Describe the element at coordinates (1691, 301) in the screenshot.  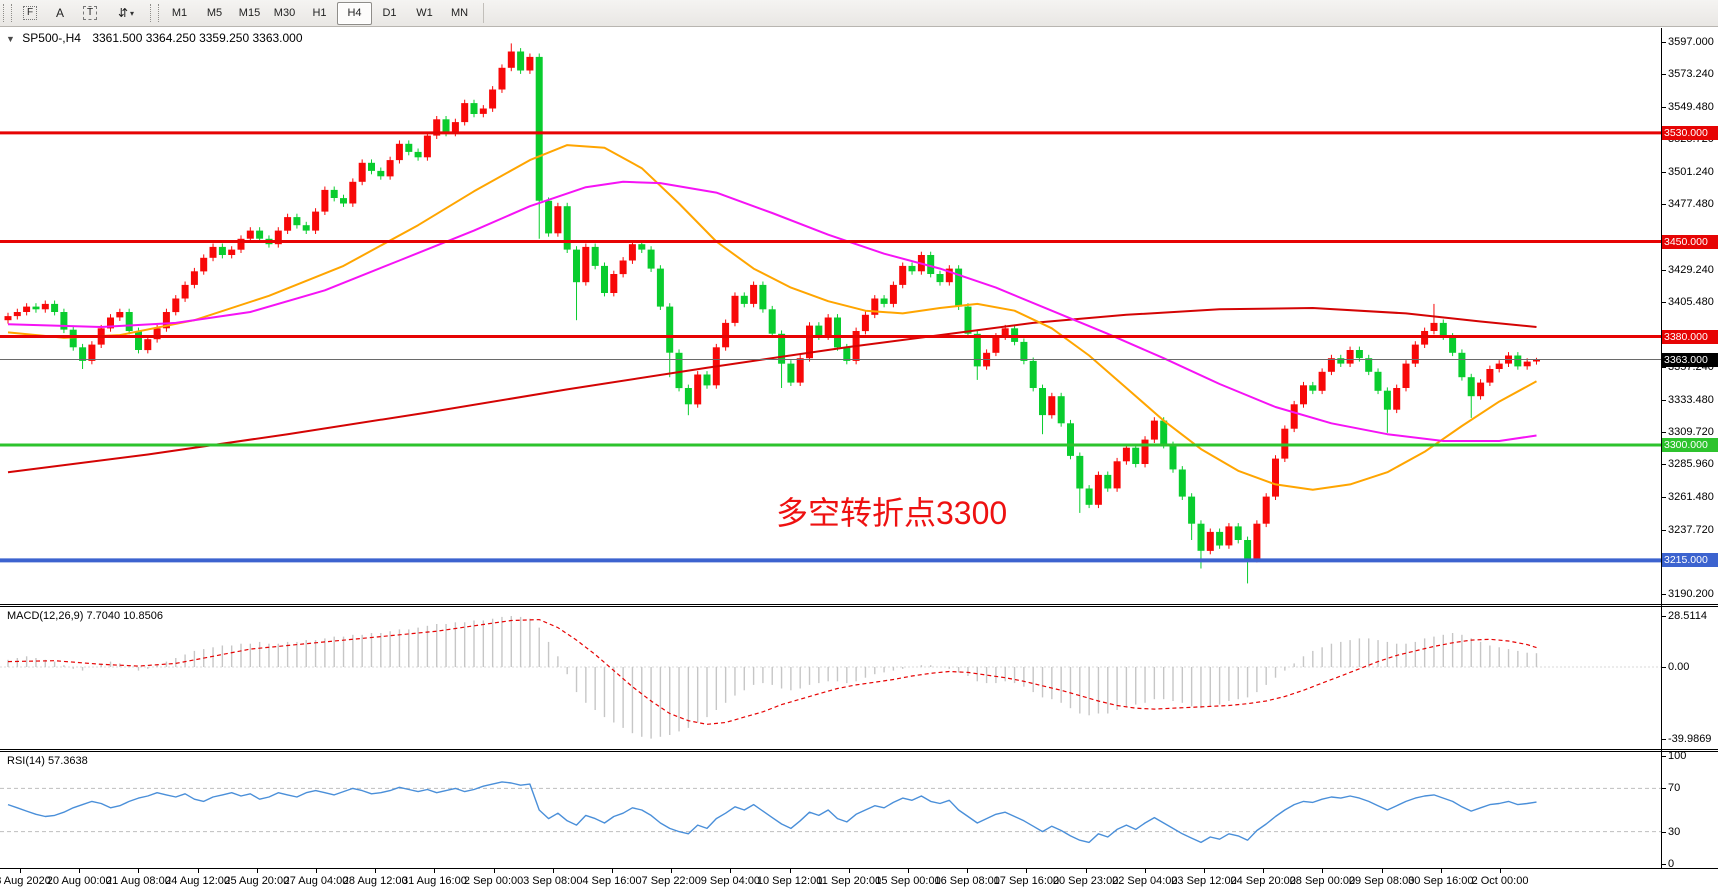
I see `price-tick-label: 3405.480` at that location.